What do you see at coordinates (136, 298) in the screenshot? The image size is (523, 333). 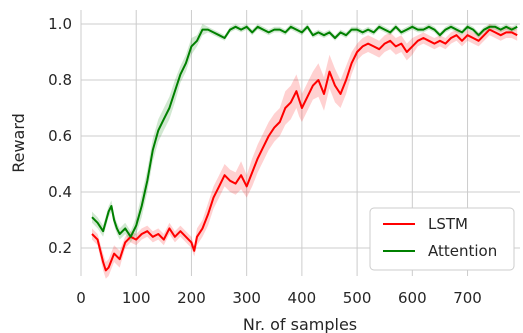 I see `x-tick-label: 100` at bounding box center [136, 298].